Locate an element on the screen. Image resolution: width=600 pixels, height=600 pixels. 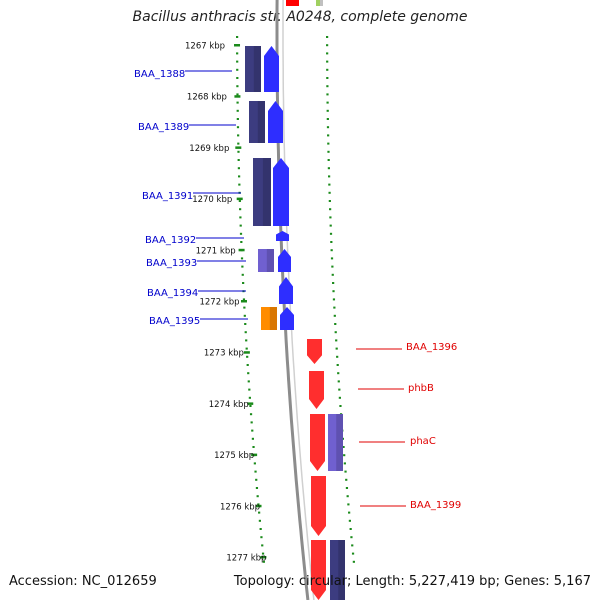
gene-block-phaC-shade is located at coordinates (339, 442).